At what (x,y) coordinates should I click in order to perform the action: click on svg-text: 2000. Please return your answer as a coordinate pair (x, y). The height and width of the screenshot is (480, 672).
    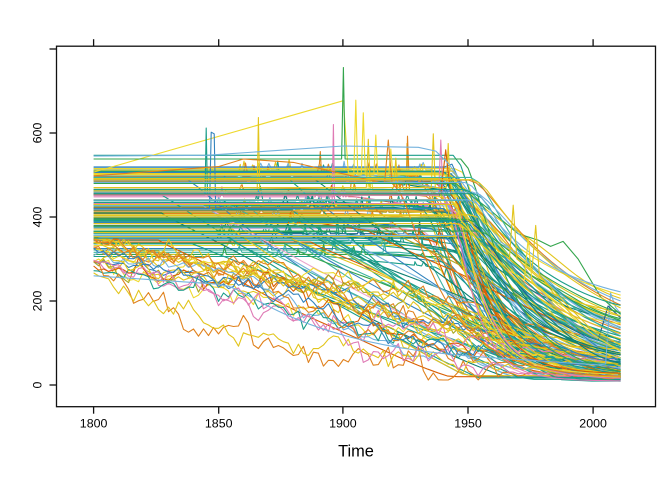
    Looking at the image, I should click on (593, 424).